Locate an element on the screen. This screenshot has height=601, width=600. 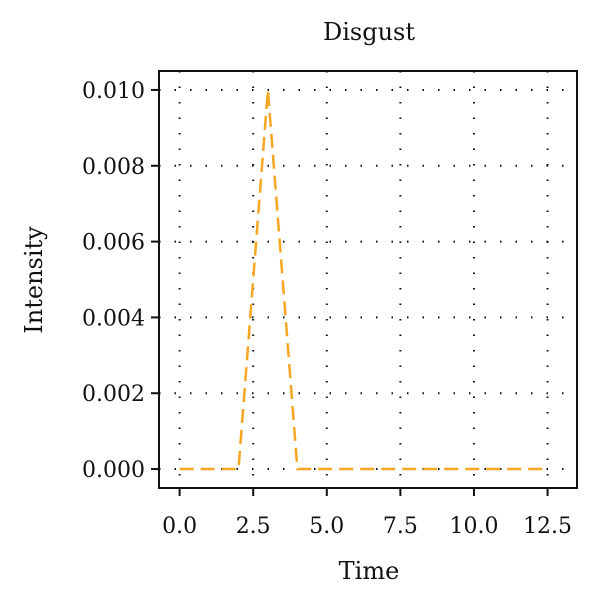
x-tick-label: 10.0 is located at coordinates (473, 526).